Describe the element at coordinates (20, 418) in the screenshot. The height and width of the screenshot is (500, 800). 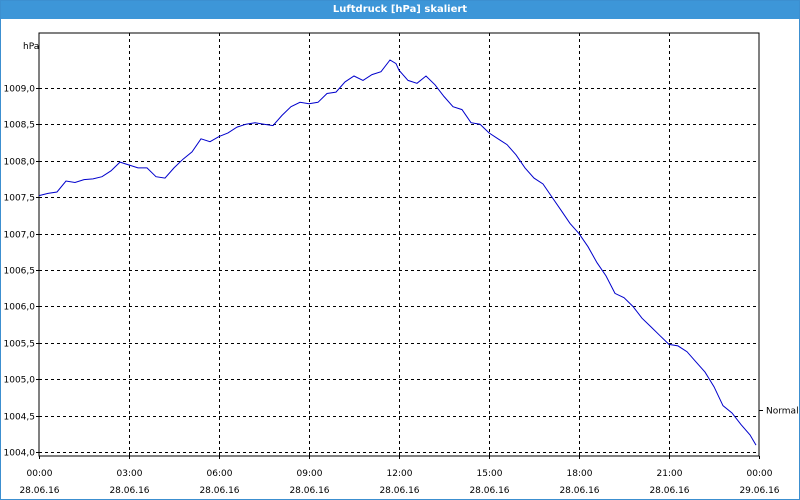
I see `y-tick-label: 1004,5` at that location.